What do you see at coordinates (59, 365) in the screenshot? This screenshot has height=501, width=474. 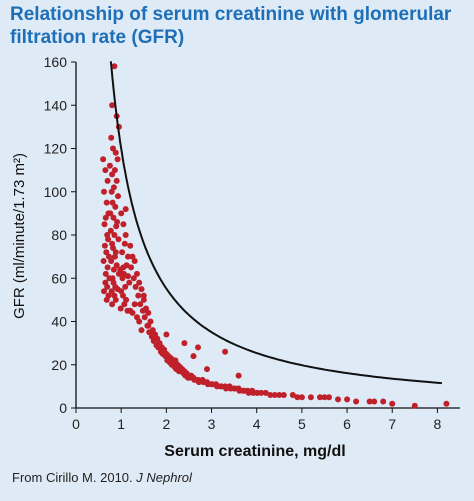 I see `y-tick-label: 20` at bounding box center [59, 365].